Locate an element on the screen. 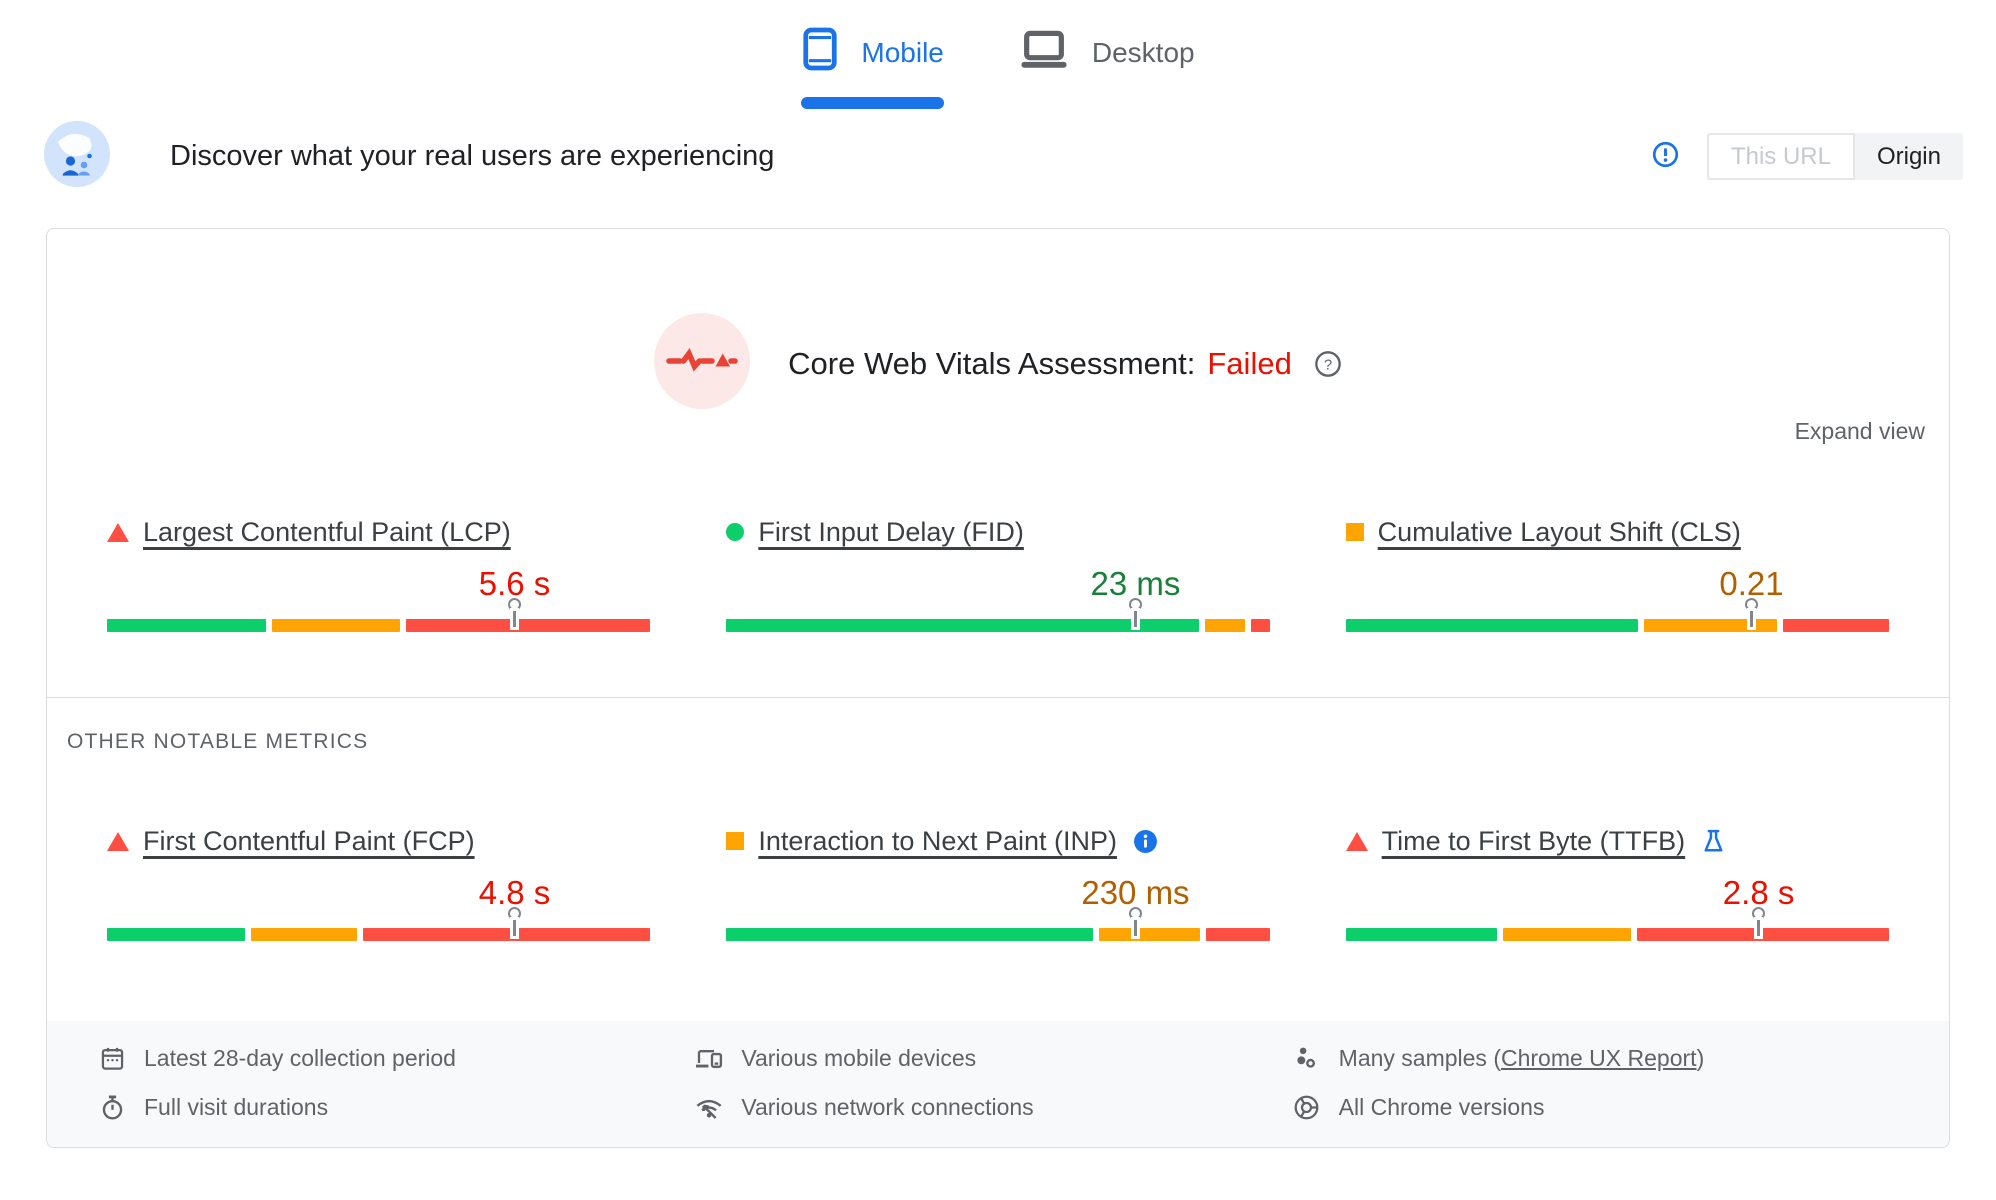 The width and height of the screenshot is (1996, 1200). footer-text: Many samples (Chrome UX Report) is located at coordinates (1521, 1058).